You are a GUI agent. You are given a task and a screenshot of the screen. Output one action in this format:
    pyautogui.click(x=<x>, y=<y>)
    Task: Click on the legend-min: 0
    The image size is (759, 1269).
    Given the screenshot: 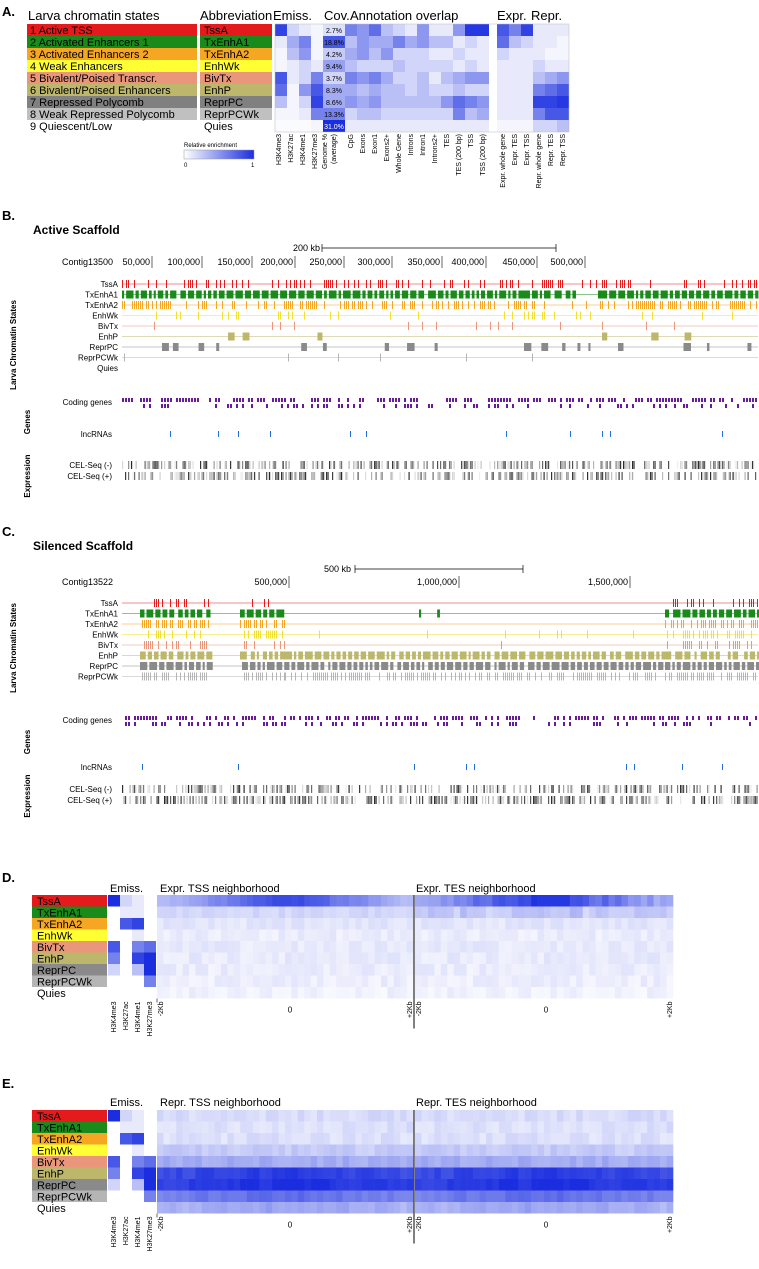 What is the action you would take?
    pyautogui.click(x=186, y=166)
    